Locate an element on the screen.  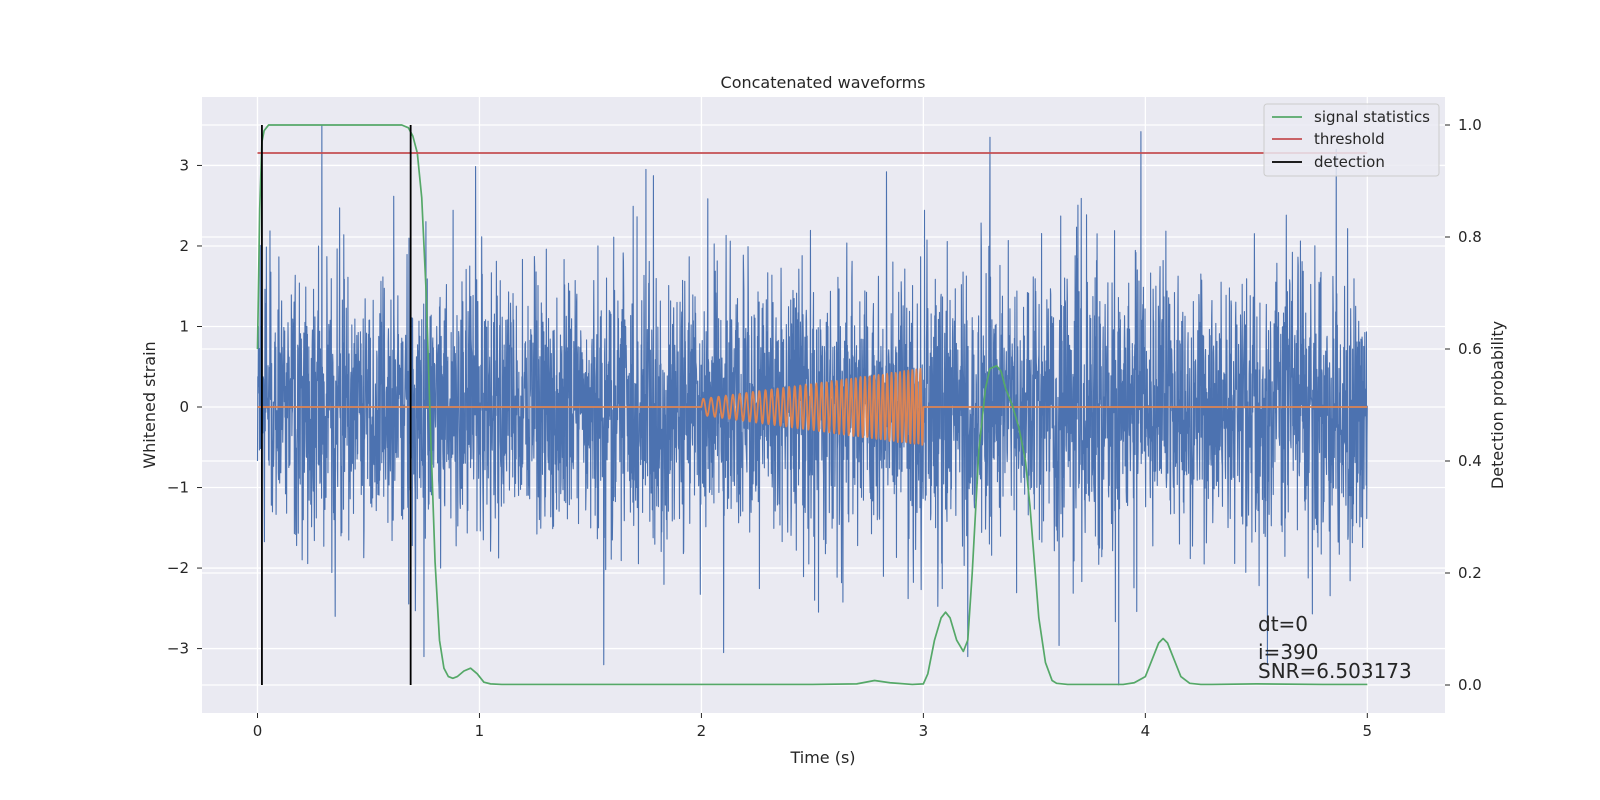
x-tick-label: 0 is located at coordinates (258, 731).